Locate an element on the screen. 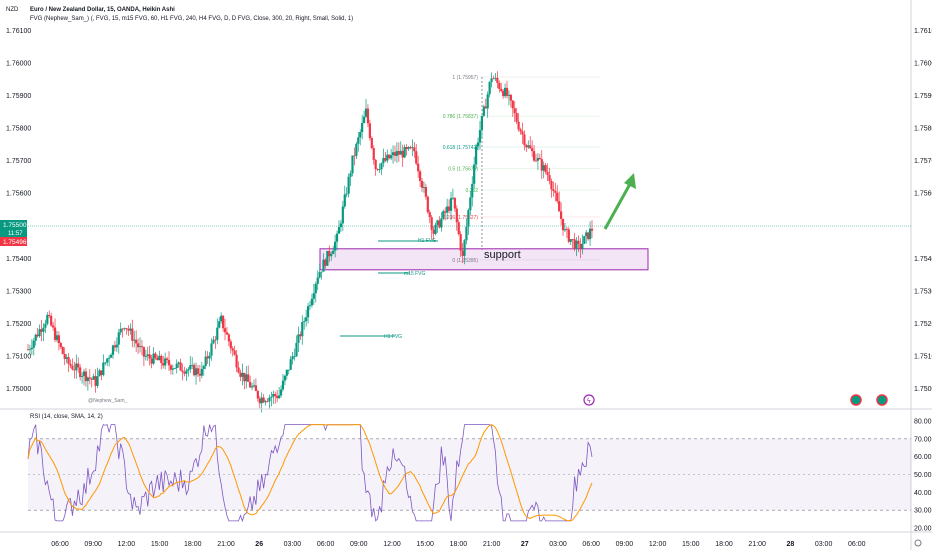 This screenshot has height=550, width=932. price-tick-label: 1.75000 is located at coordinates (18, 389).